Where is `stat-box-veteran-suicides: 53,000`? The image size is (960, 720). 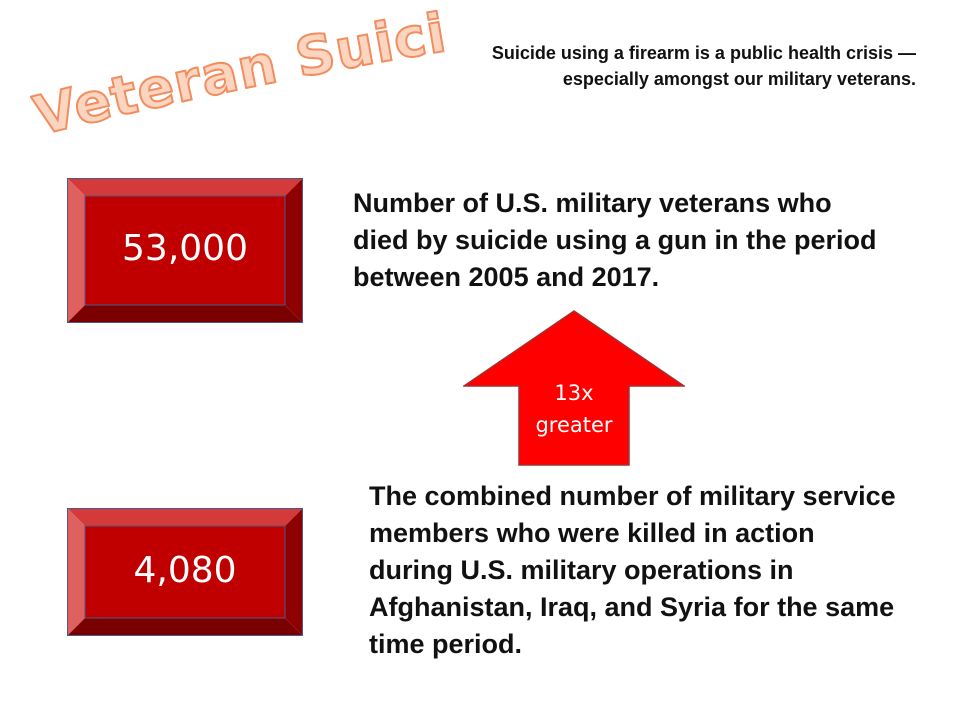 stat-box-veteran-suicides: 53,000 is located at coordinates (185, 250).